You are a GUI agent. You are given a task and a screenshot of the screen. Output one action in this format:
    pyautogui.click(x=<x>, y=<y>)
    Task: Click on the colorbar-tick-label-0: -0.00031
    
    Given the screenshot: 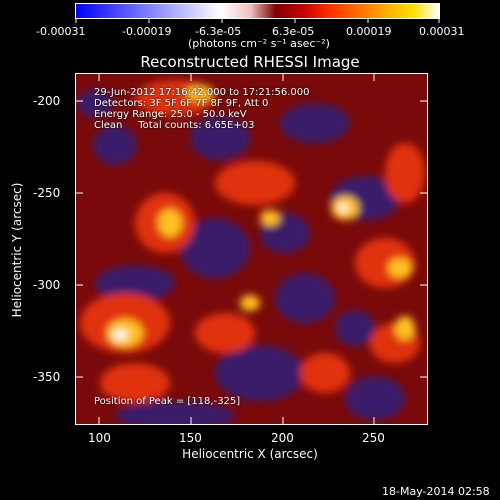 What is the action you would take?
    pyautogui.click(x=61, y=31)
    